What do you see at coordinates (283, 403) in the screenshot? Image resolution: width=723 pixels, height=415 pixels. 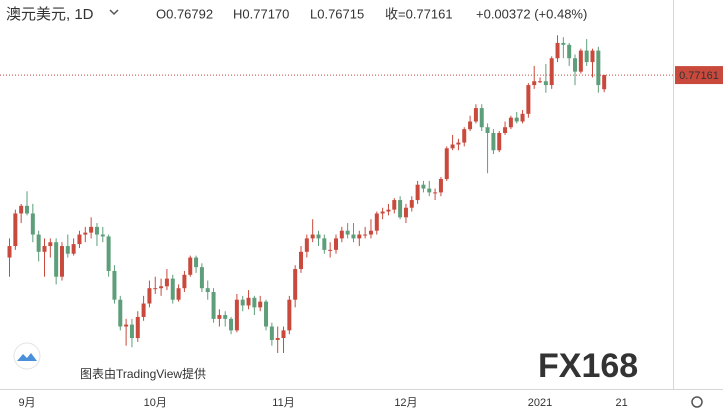 I see `x-tick-label: 11月` at bounding box center [283, 403].